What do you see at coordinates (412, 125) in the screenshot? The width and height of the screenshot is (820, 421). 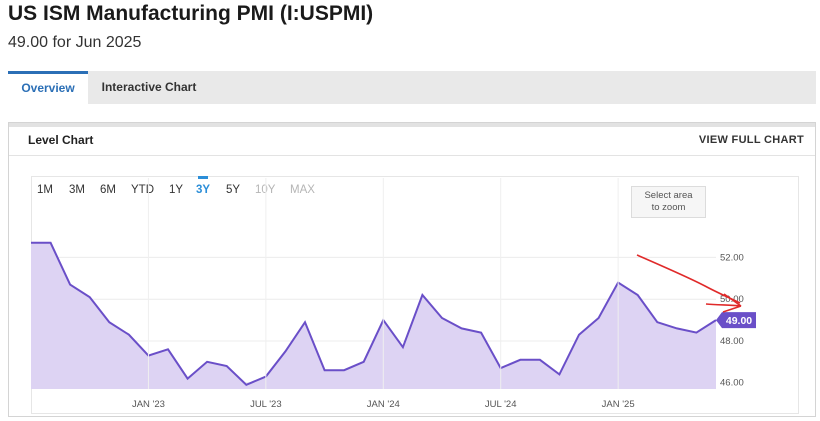 I see `card-top-border` at bounding box center [412, 125].